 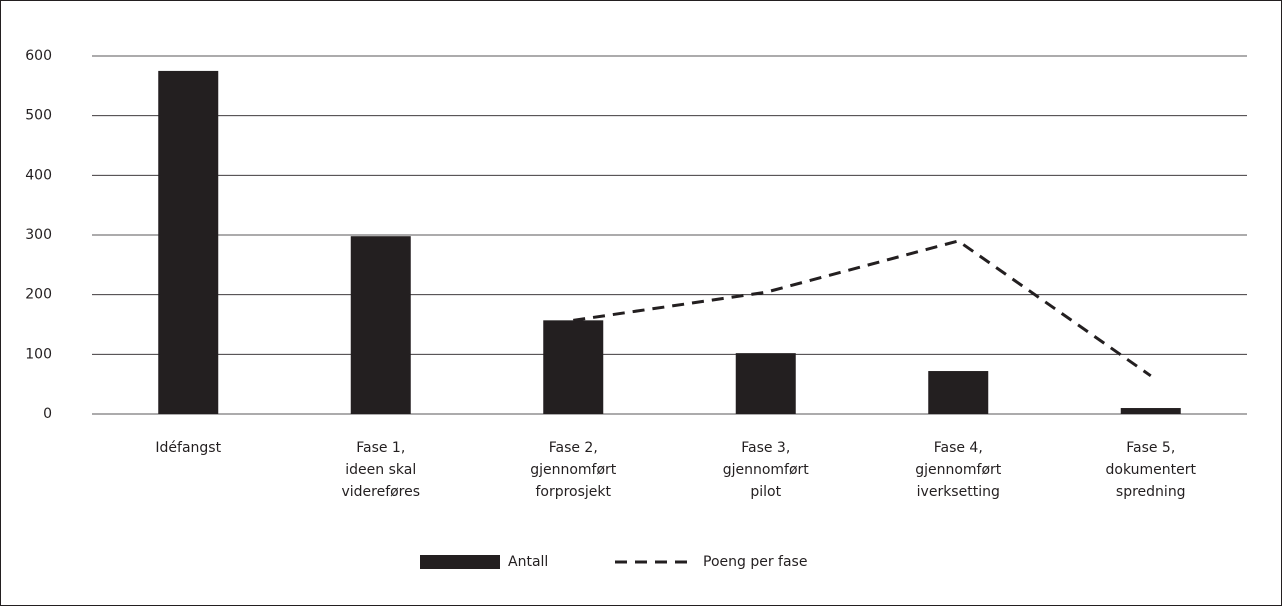 I want to click on x-tick-label: dokumentert, so click(x=1151, y=470).